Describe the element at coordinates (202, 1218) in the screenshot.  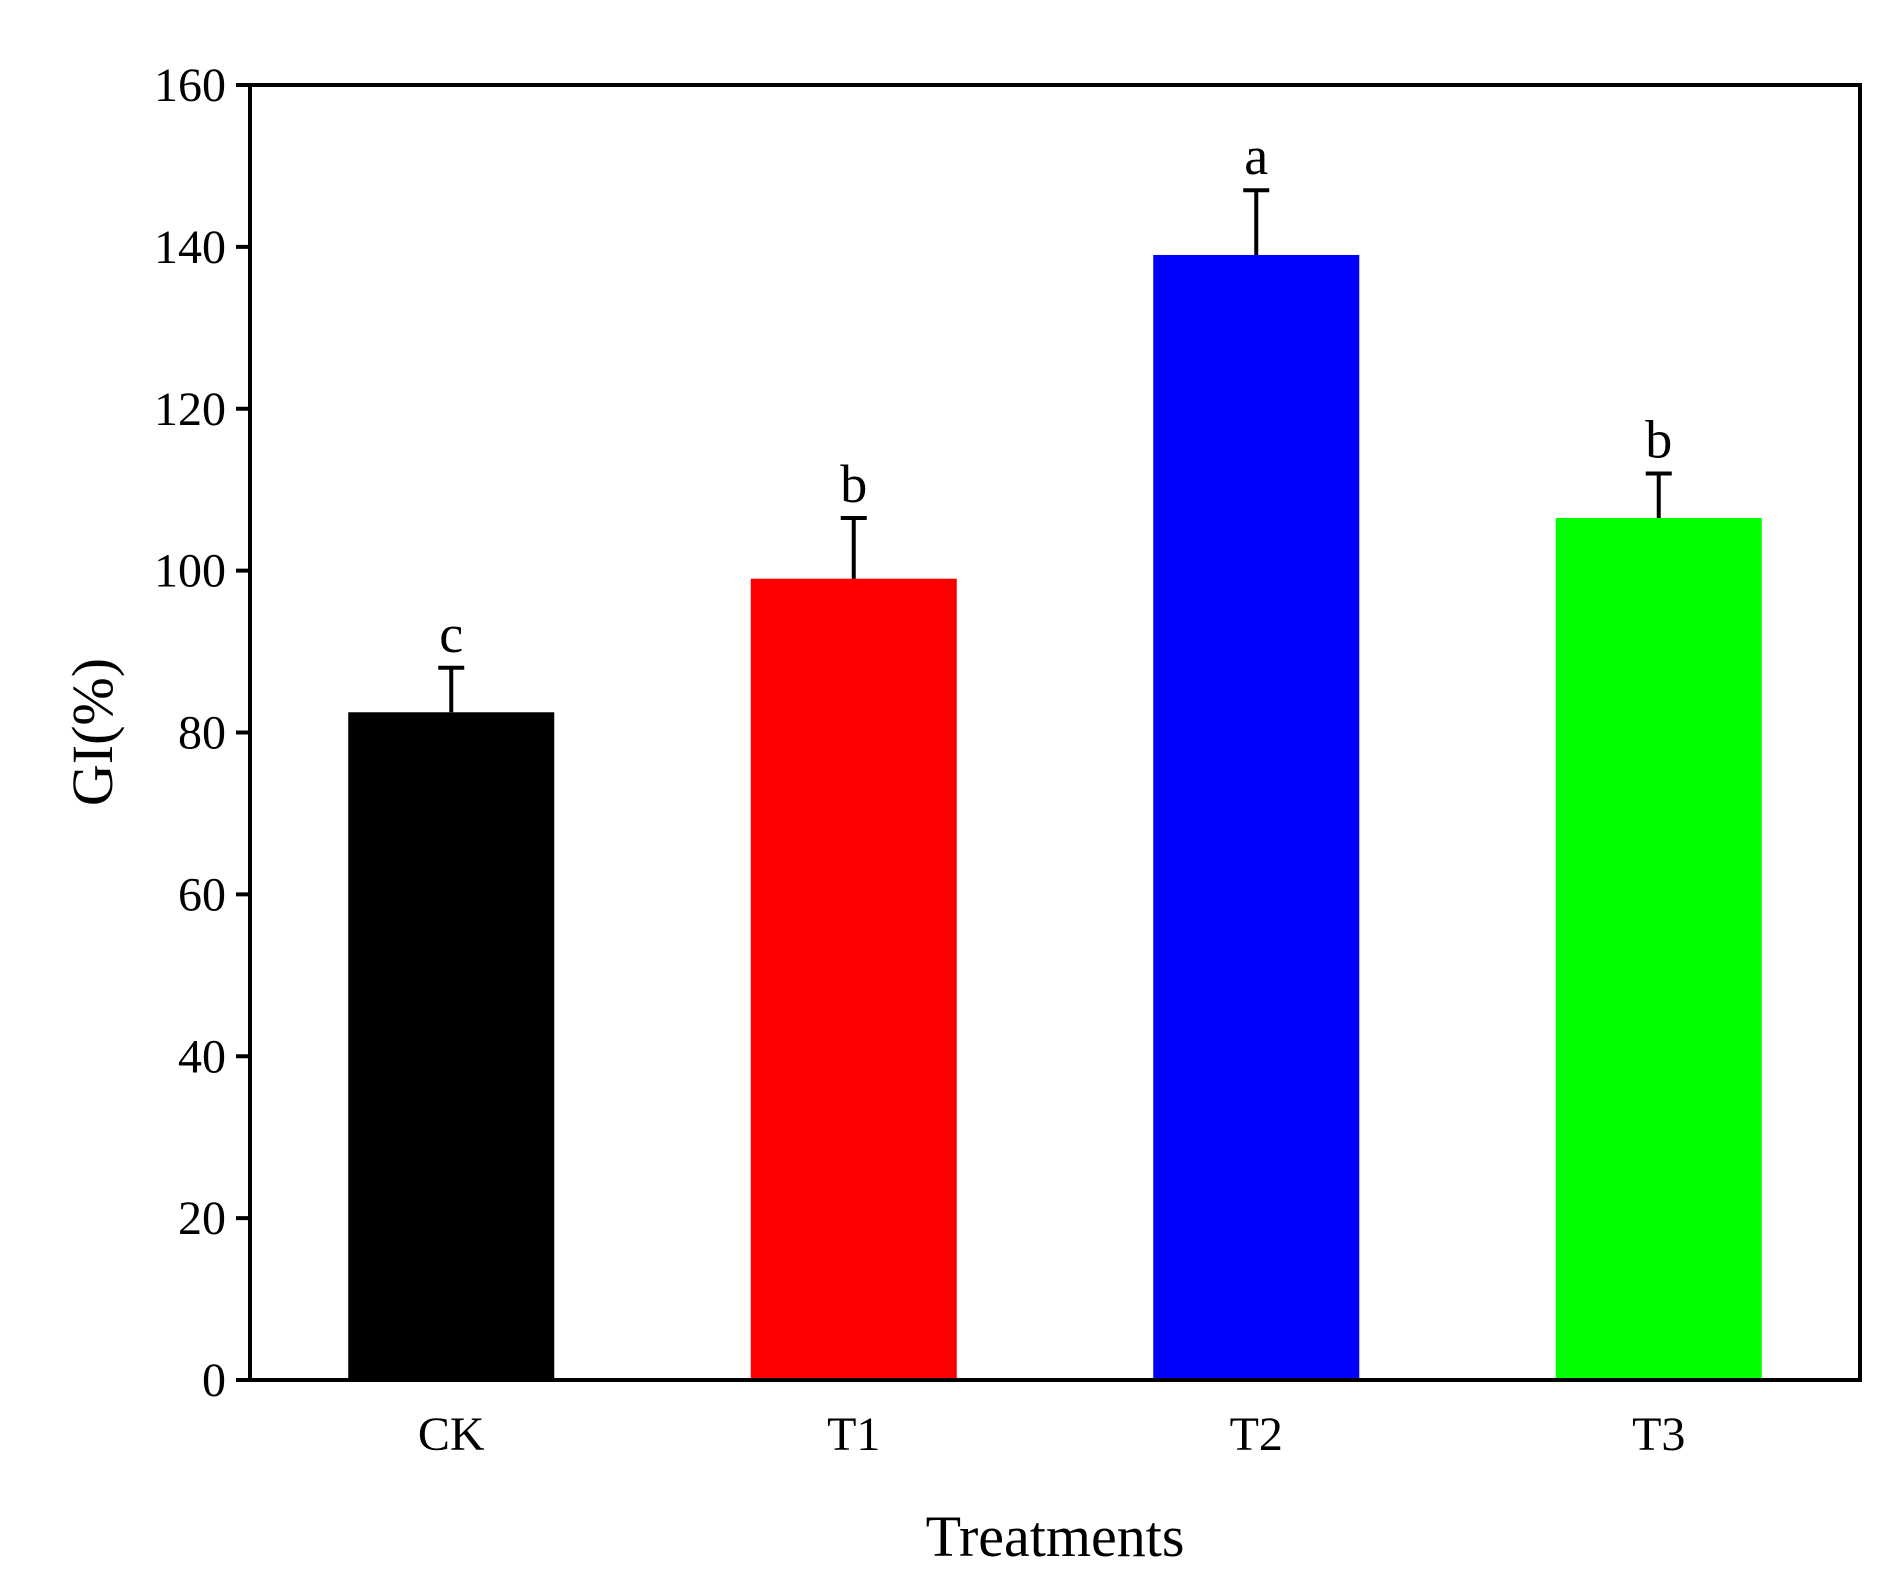
I see `y-tick-label: 20` at that location.